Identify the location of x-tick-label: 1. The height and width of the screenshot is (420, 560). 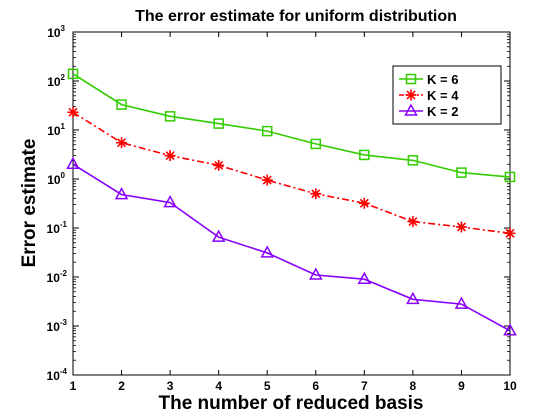
(73, 386).